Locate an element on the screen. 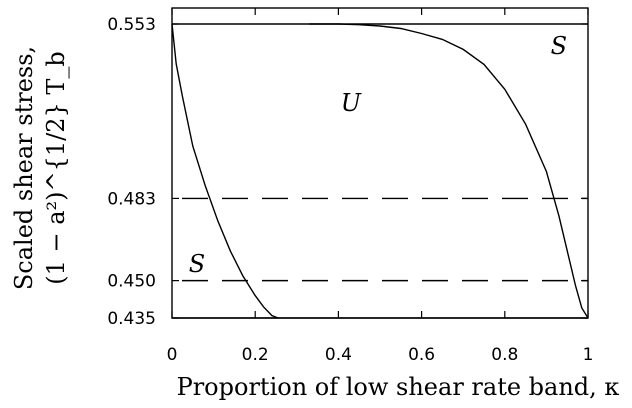  x-tick-label: 0.8 is located at coordinates (504, 355).